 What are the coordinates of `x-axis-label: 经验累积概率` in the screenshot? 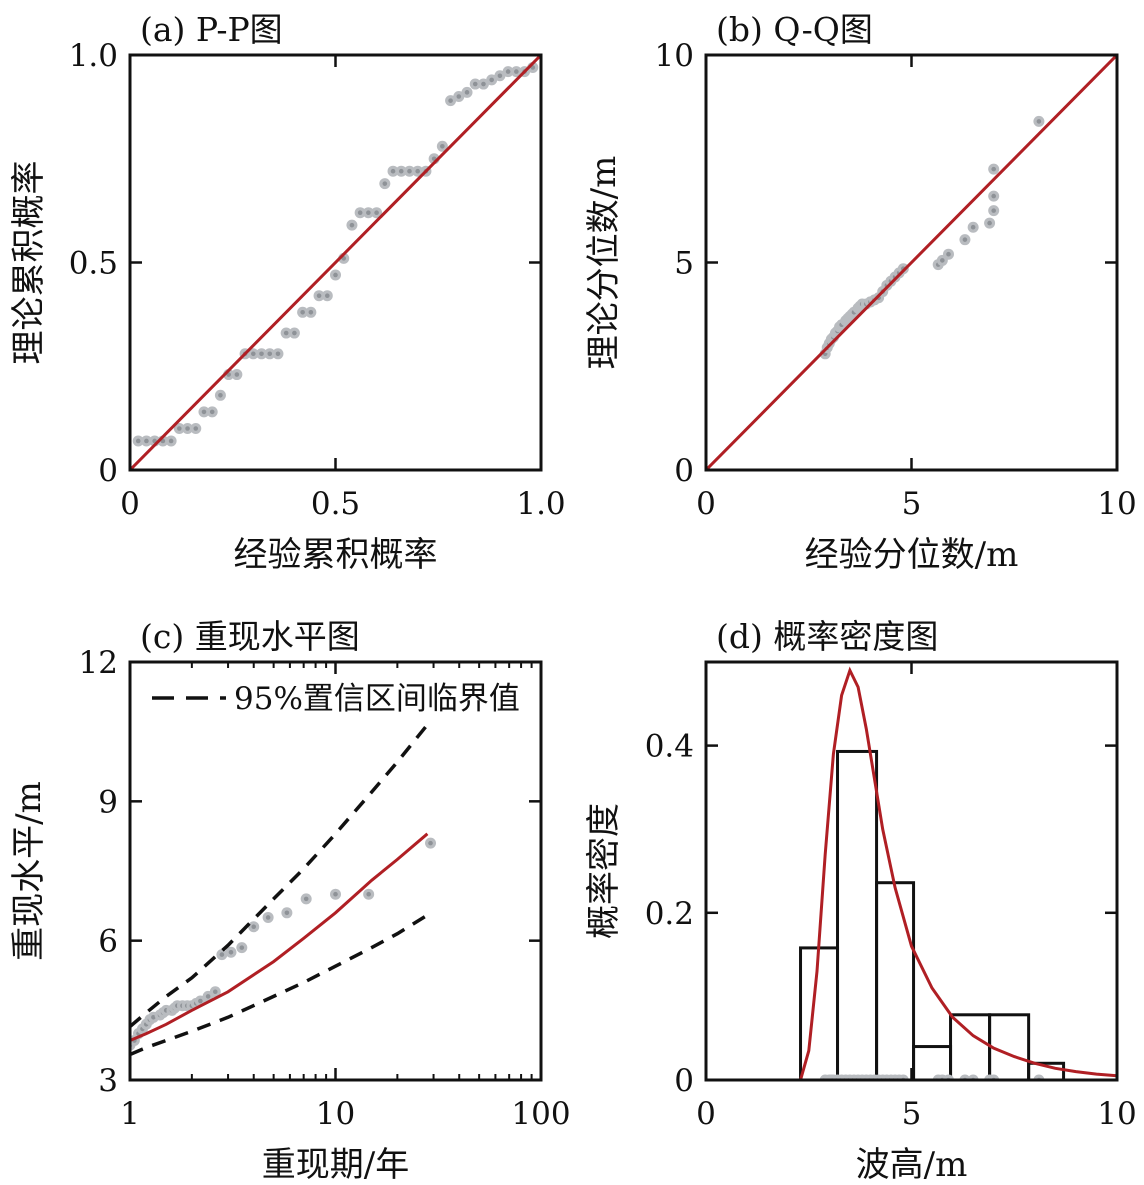 It's located at (336, 555).